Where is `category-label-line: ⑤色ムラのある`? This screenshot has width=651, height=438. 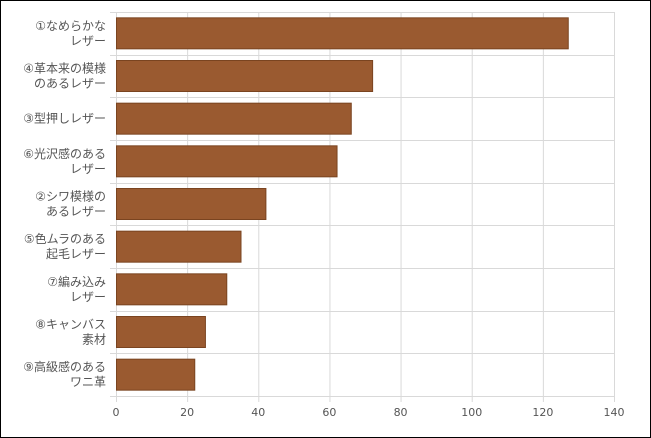 category-label-line: ⑤色ムラのある is located at coordinates (65, 239).